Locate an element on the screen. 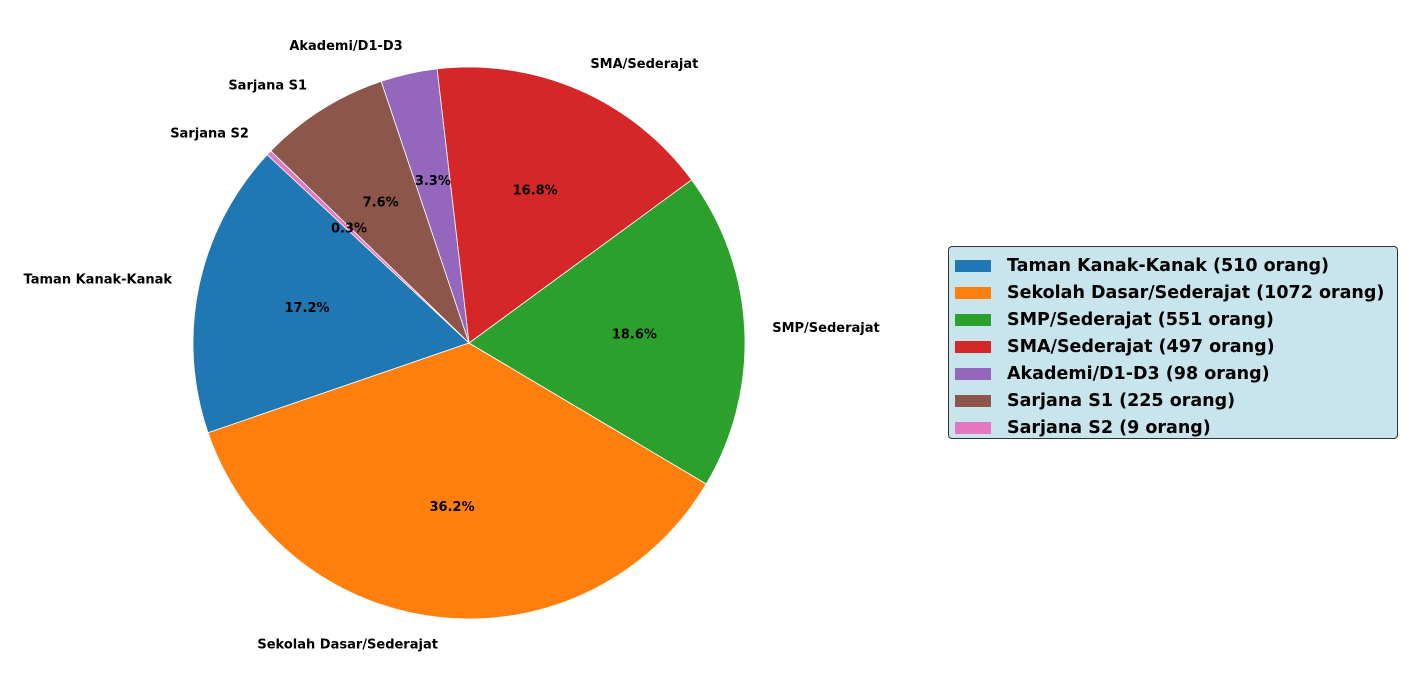 The width and height of the screenshot is (1409, 692). slice-label: Akademi/D1-D3 is located at coordinates (345, 46).